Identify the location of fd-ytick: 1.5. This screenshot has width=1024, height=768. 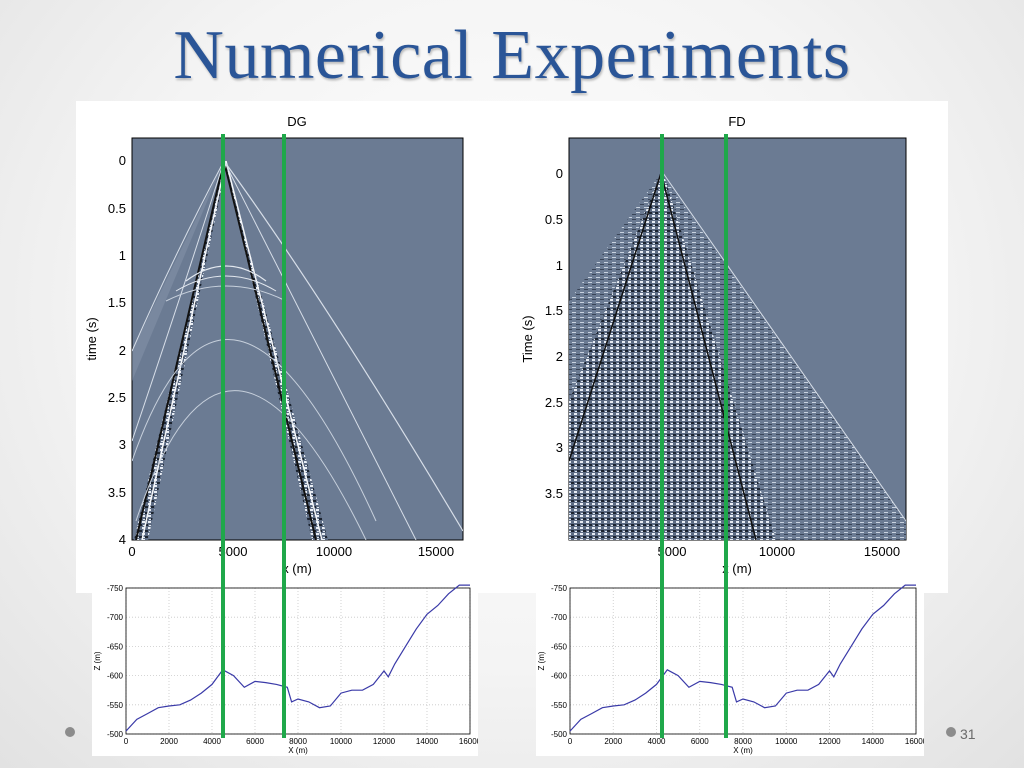
(554, 310).